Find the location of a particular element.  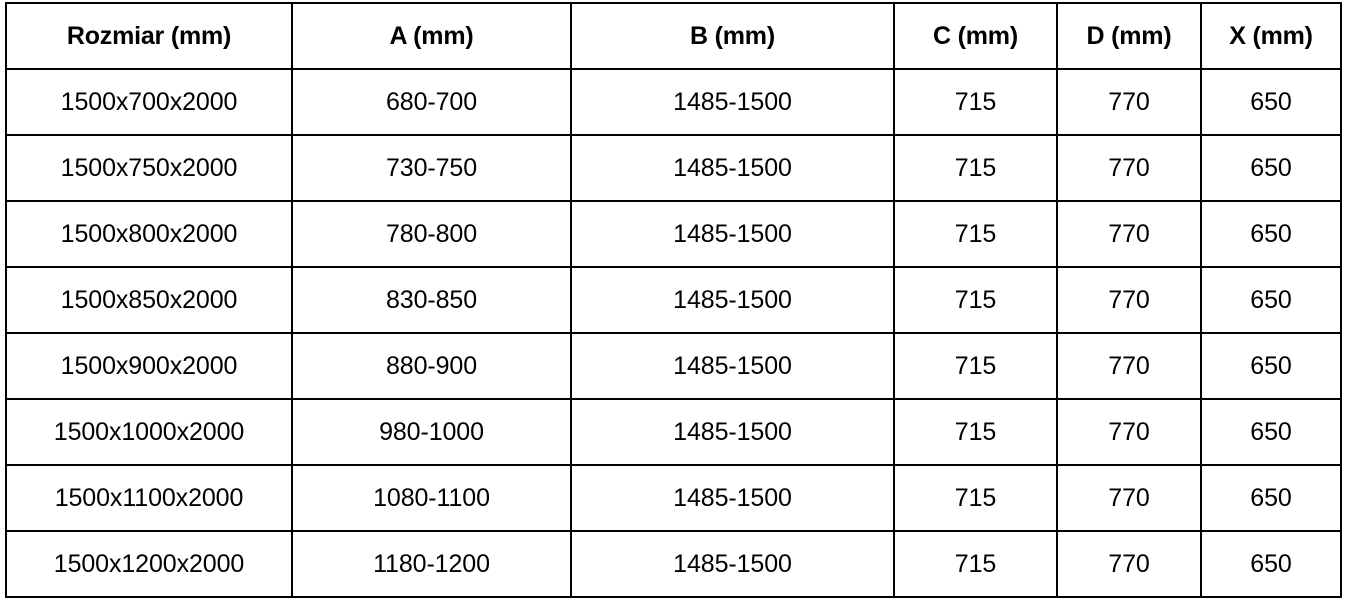

cell-a: 680-700 is located at coordinates (431, 102).